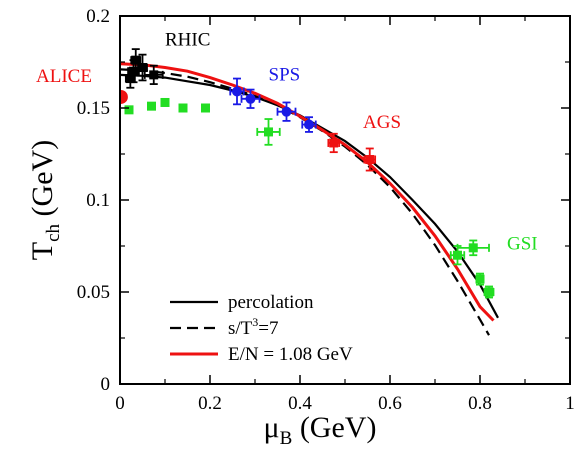  I want to click on x-tick-label: 0, so click(120, 403).